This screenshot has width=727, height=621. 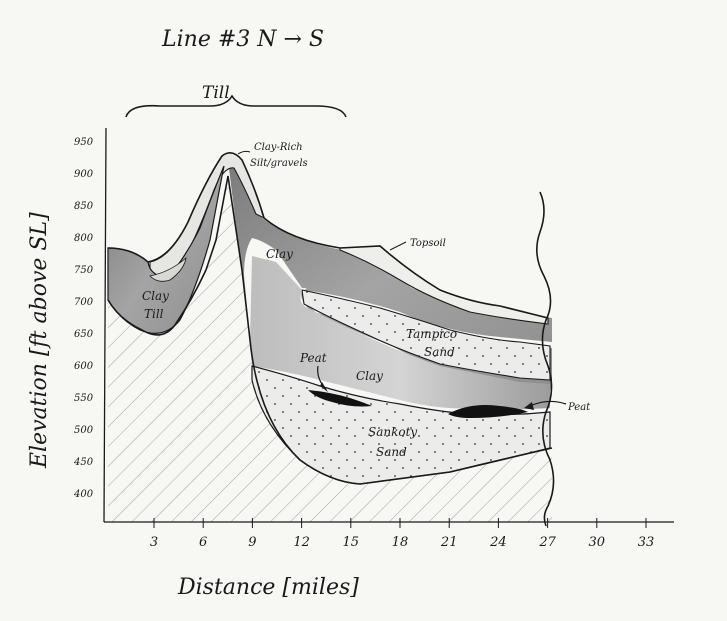 What do you see at coordinates (168, 269) in the screenshot?
I see `clay-till-inner` at bounding box center [168, 269].